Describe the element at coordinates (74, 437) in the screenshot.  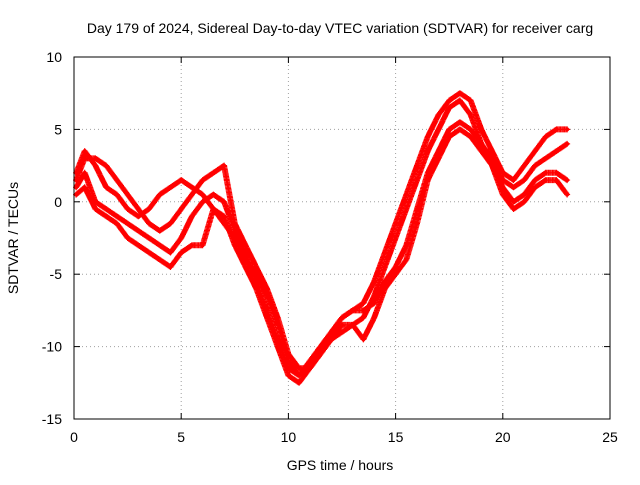
I see `x-tick-label: 0` at that location.